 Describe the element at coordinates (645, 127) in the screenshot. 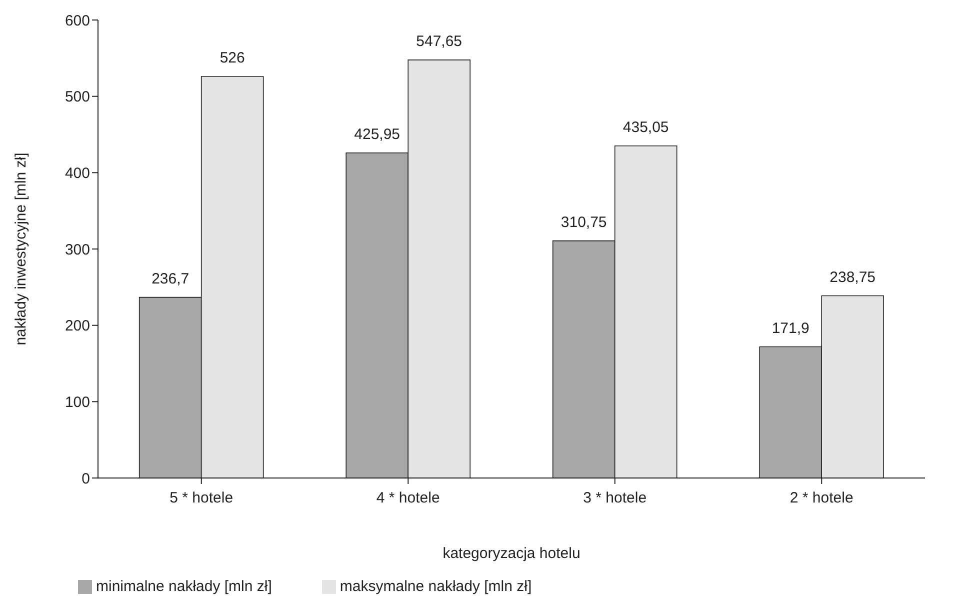

I see `data-label: 435,05` at that location.